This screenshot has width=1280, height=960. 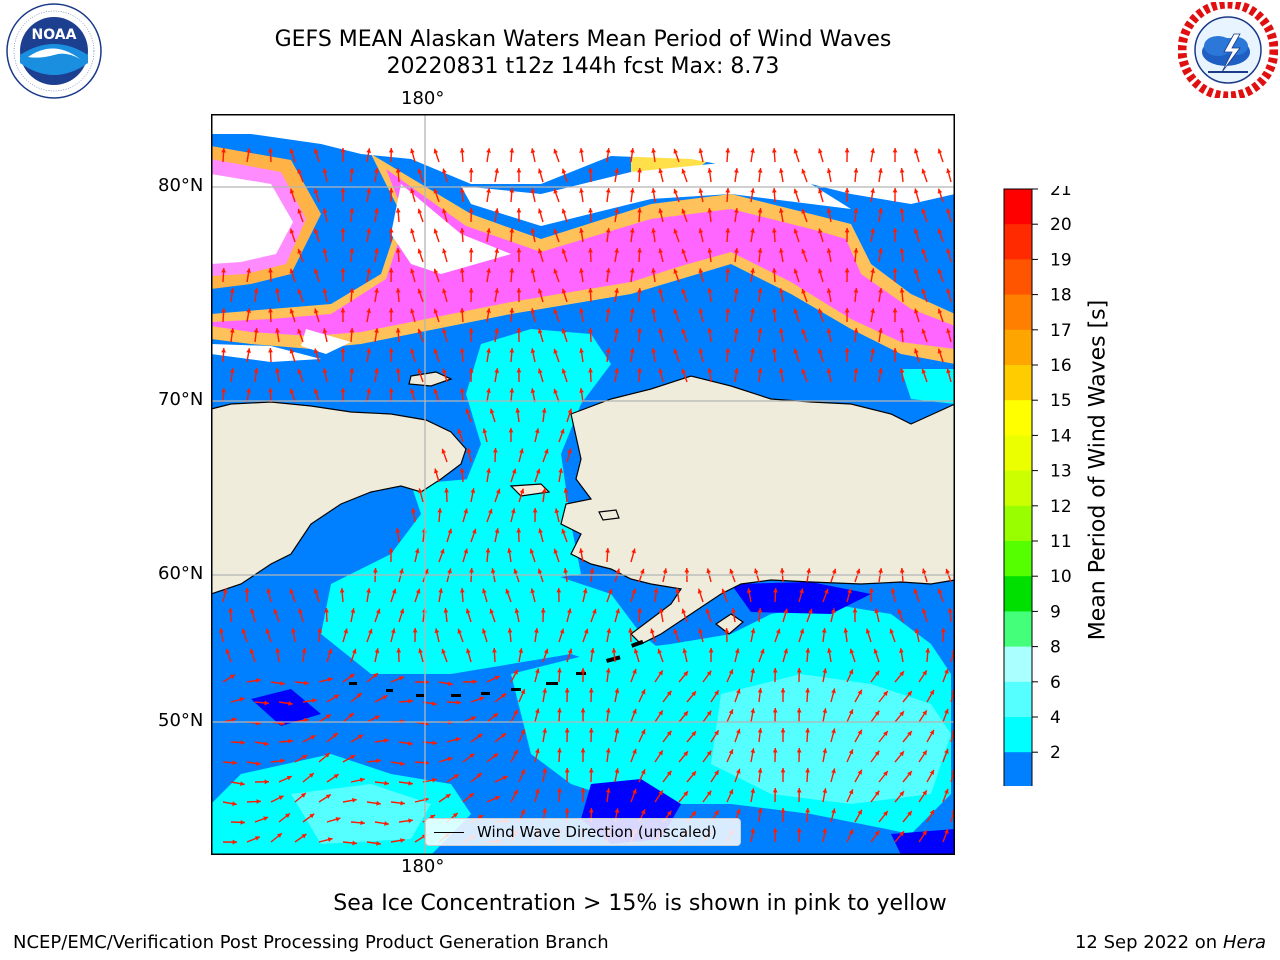 What do you see at coordinates (54, 51) in the screenshot?
I see `noaa-logo: NOAA` at bounding box center [54, 51].